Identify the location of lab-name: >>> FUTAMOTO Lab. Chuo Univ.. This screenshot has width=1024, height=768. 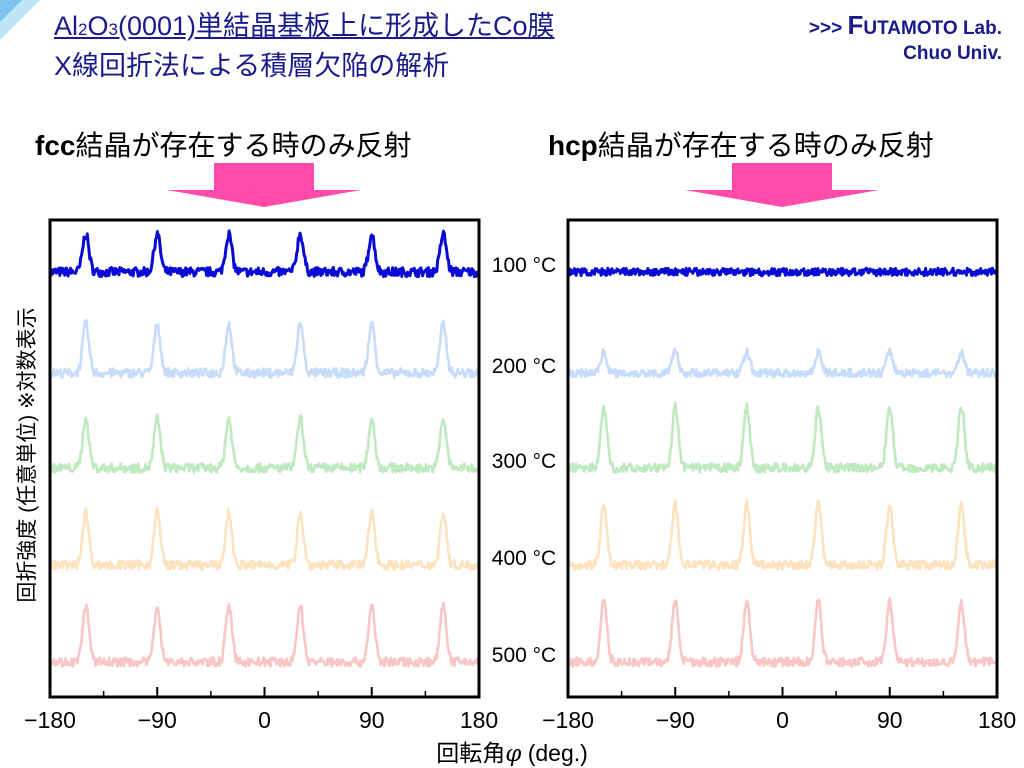
(905, 37).